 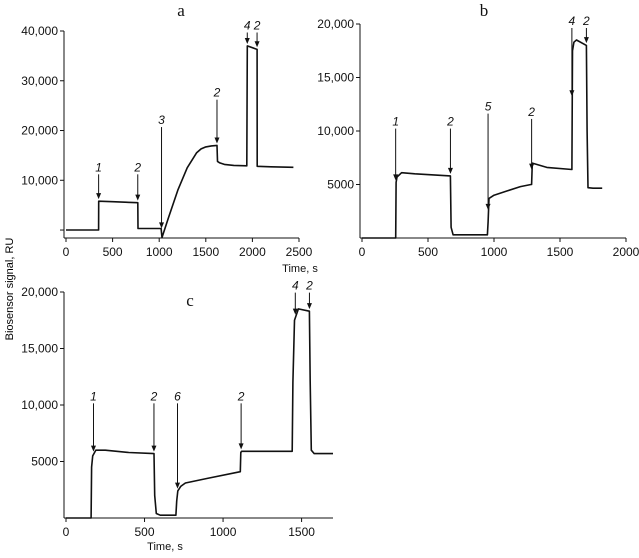 I want to click on y-tick-label: 40,000, so click(x=39, y=31).